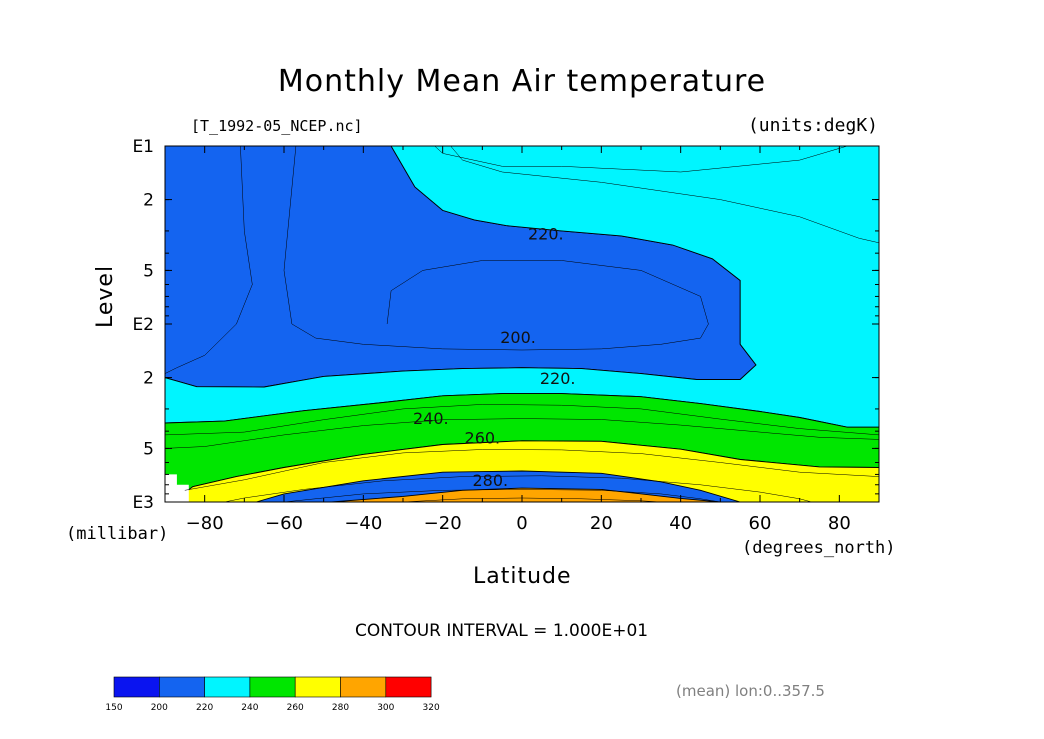 This screenshot has width=1044, height=739. Describe the element at coordinates (205, 523) in the screenshot. I see `x-tick-label: −80` at that location.